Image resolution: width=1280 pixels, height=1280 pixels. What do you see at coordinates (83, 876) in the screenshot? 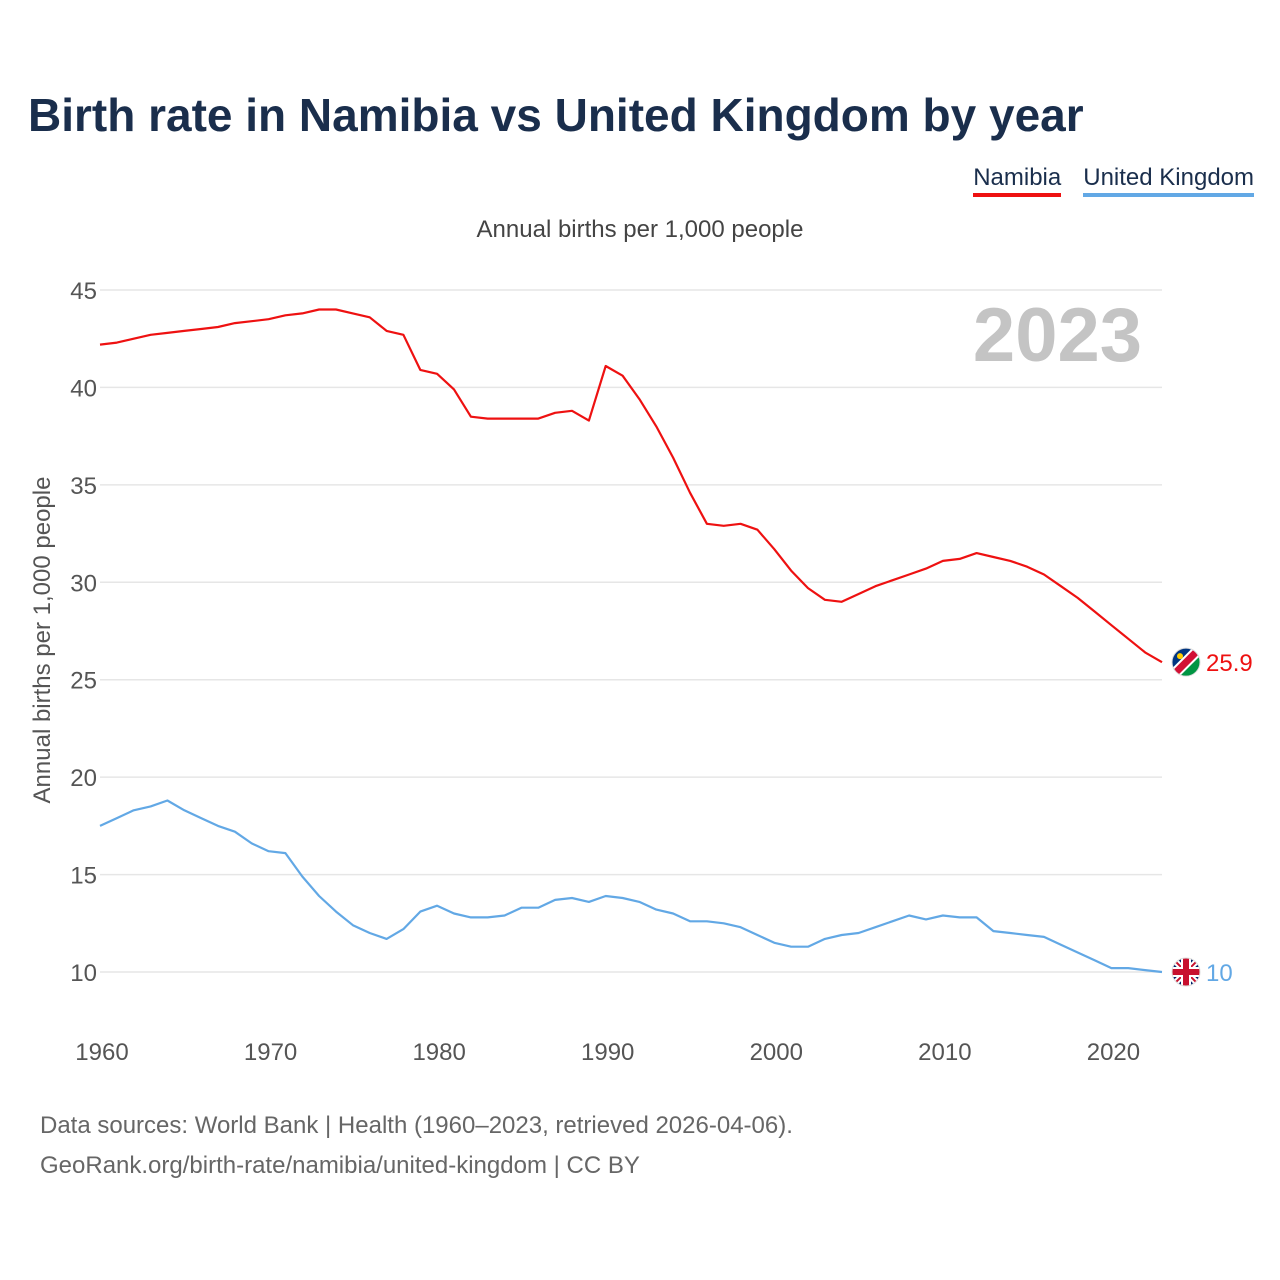
I see `y-tick-label: 15` at bounding box center [83, 876].